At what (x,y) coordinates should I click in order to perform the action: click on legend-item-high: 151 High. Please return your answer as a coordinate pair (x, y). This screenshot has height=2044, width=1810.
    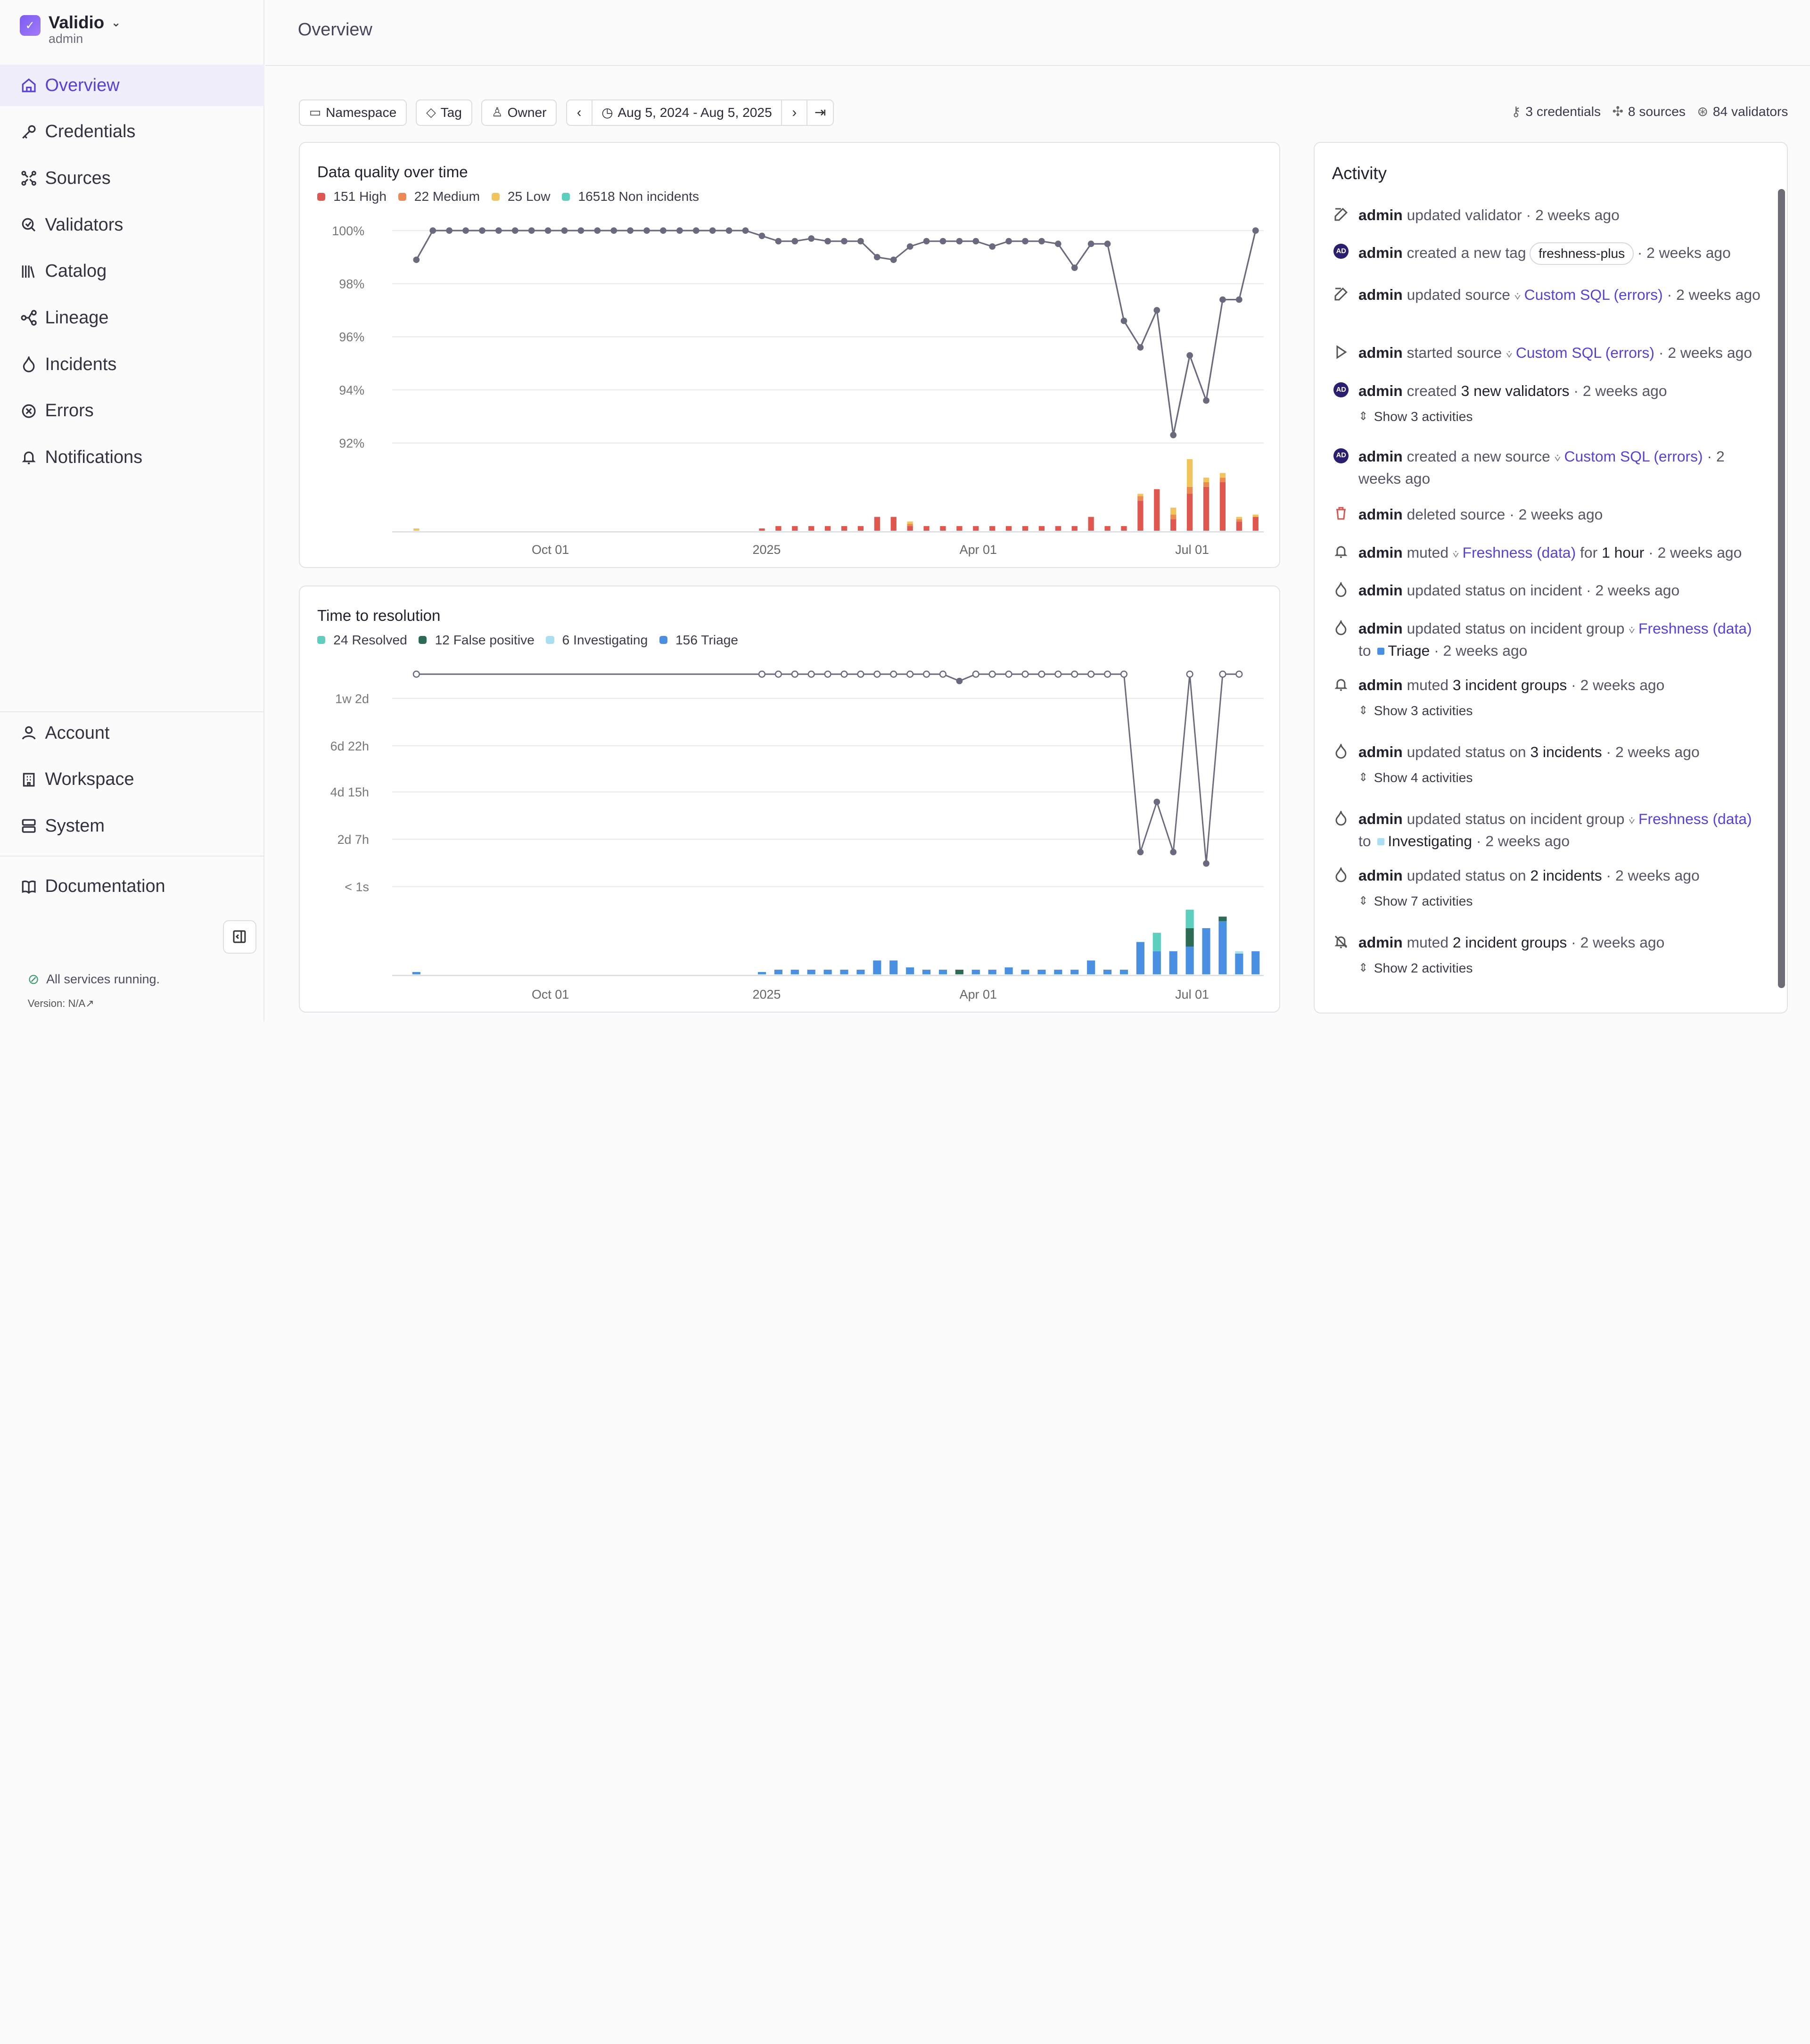
    Looking at the image, I should click on (352, 197).